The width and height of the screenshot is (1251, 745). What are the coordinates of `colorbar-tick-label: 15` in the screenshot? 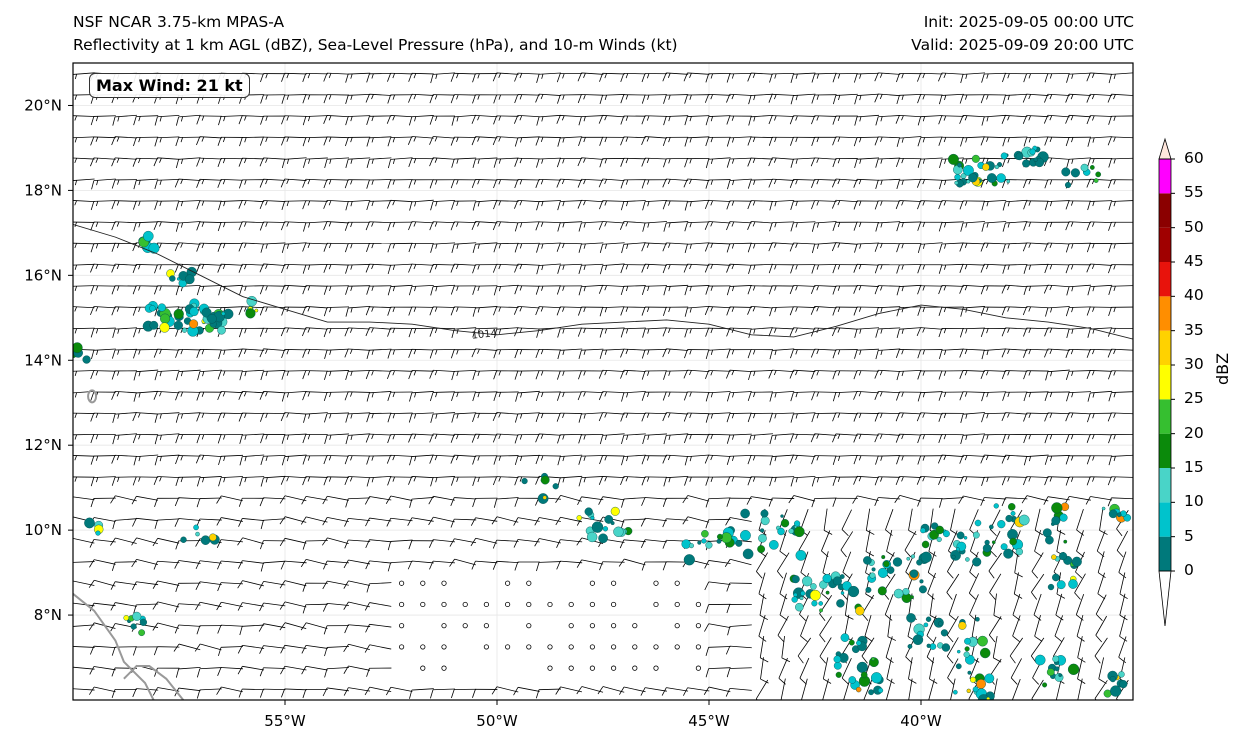 It's located at (1194, 467).